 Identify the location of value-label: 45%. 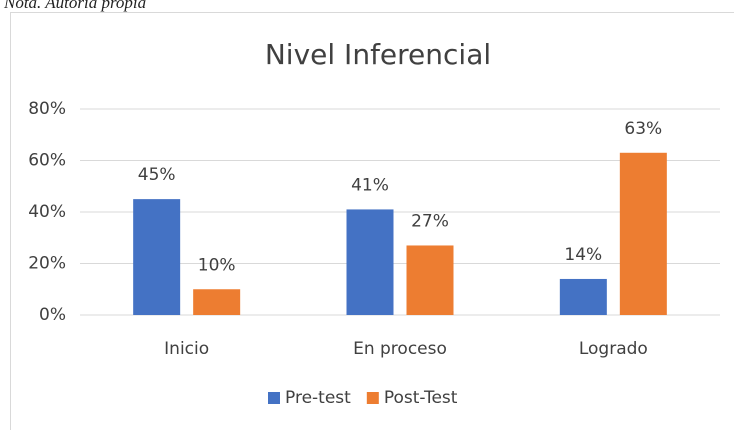
(157, 175).